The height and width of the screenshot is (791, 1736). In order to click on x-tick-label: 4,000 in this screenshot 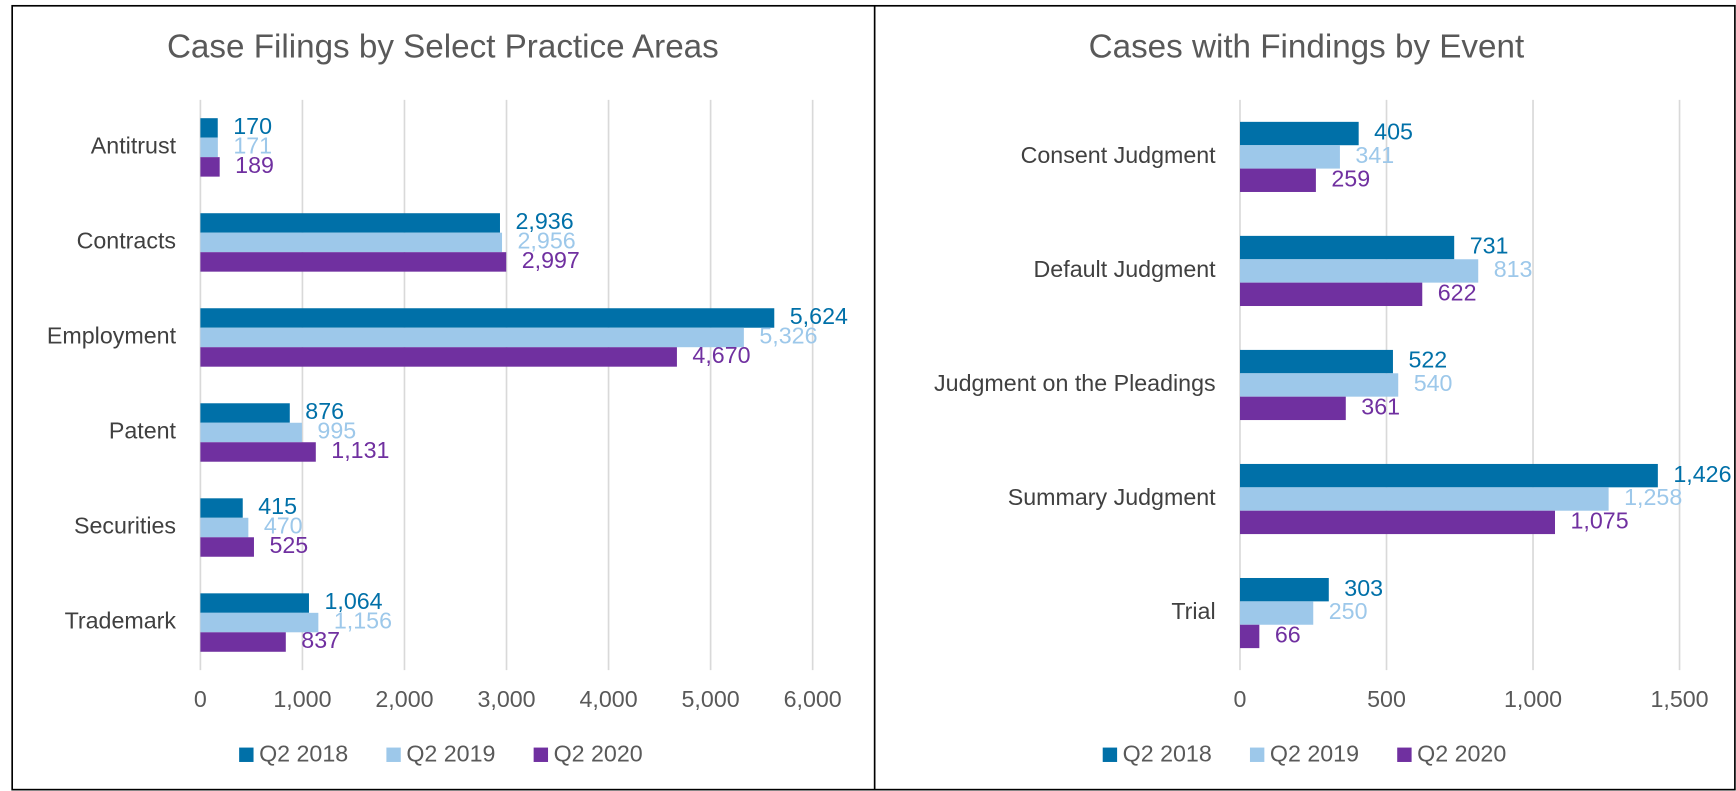, I will do `click(608, 699)`.